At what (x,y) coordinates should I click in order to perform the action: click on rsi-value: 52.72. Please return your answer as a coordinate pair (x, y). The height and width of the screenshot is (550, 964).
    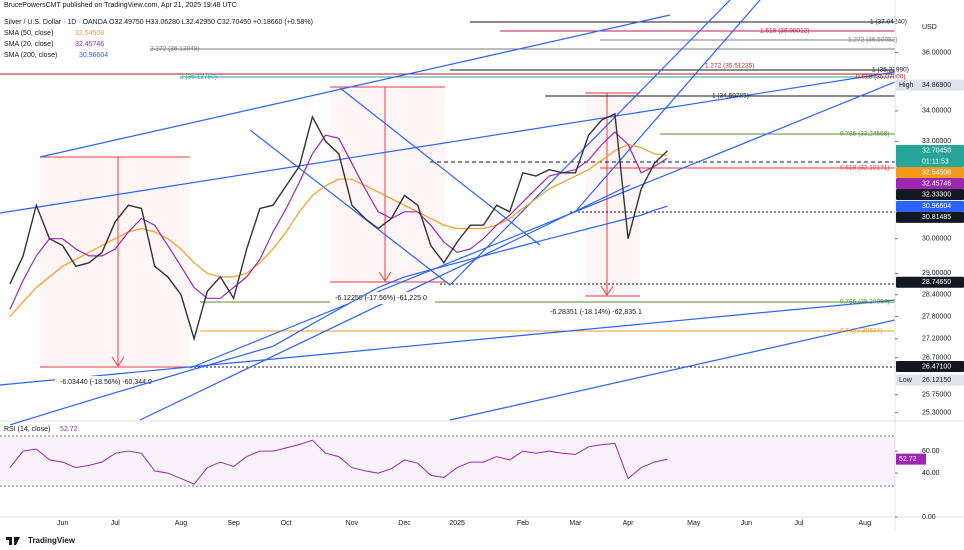
    Looking at the image, I should click on (69, 429).